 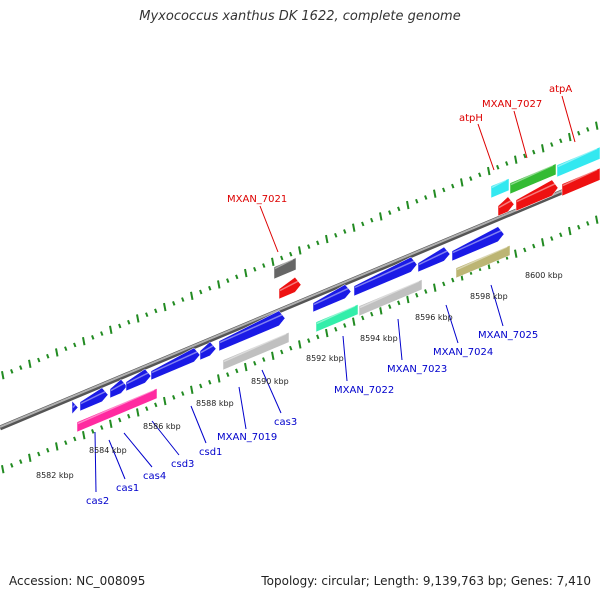 What do you see at coordinates (489, 296) in the screenshot?
I see `kbp-label: 8598 kbp` at bounding box center [489, 296].